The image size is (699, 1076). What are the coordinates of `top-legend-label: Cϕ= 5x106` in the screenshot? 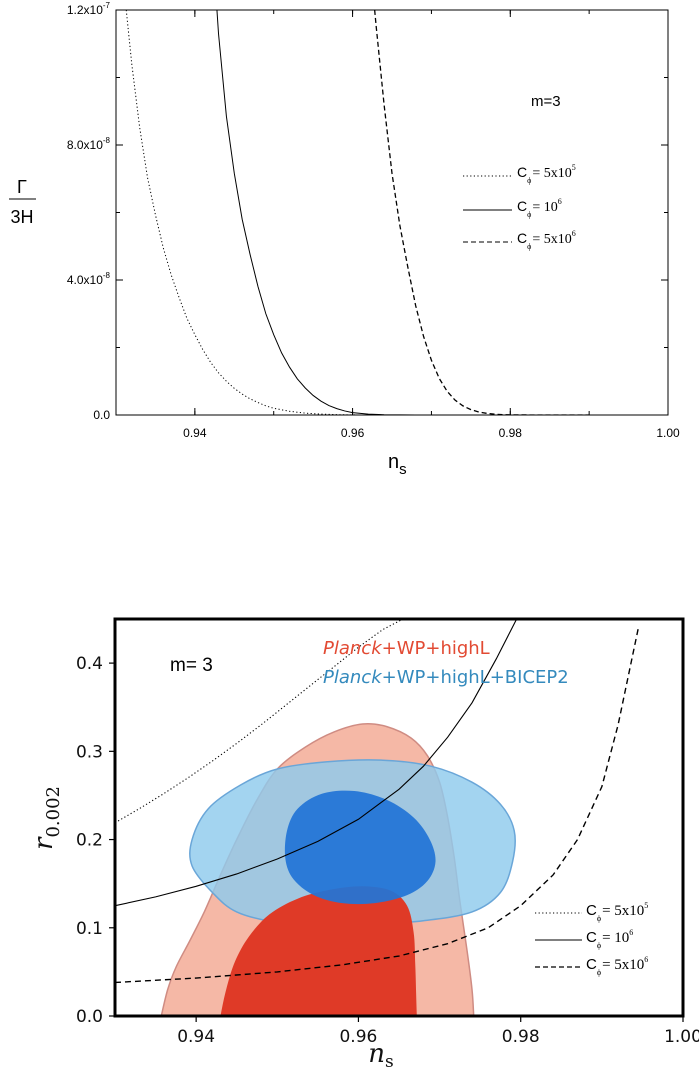 It's located at (546, 240).